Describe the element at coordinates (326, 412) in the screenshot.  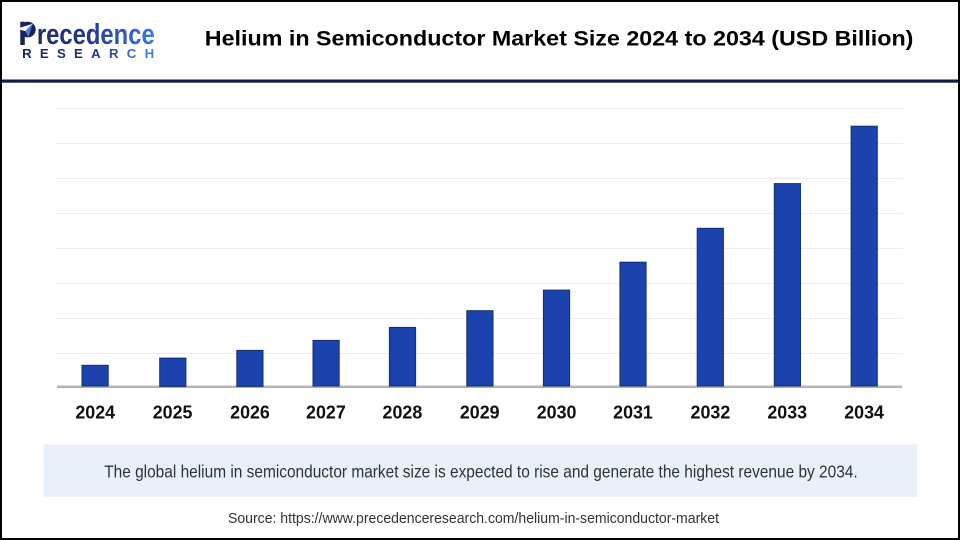
I see `svg-text: 2027` at that location.